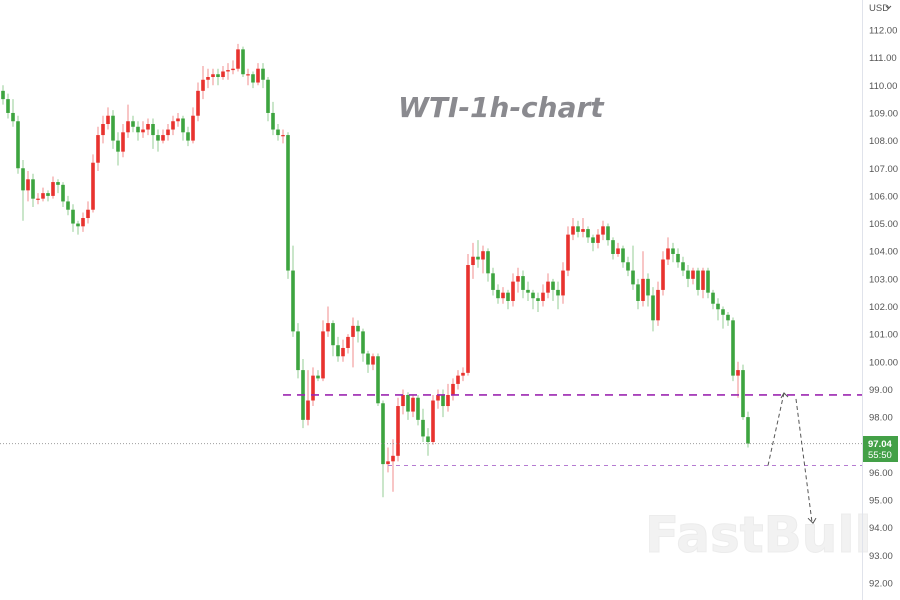 The image size is (900, 600). I want to click on arrowhead-icon, so click(784, 395).